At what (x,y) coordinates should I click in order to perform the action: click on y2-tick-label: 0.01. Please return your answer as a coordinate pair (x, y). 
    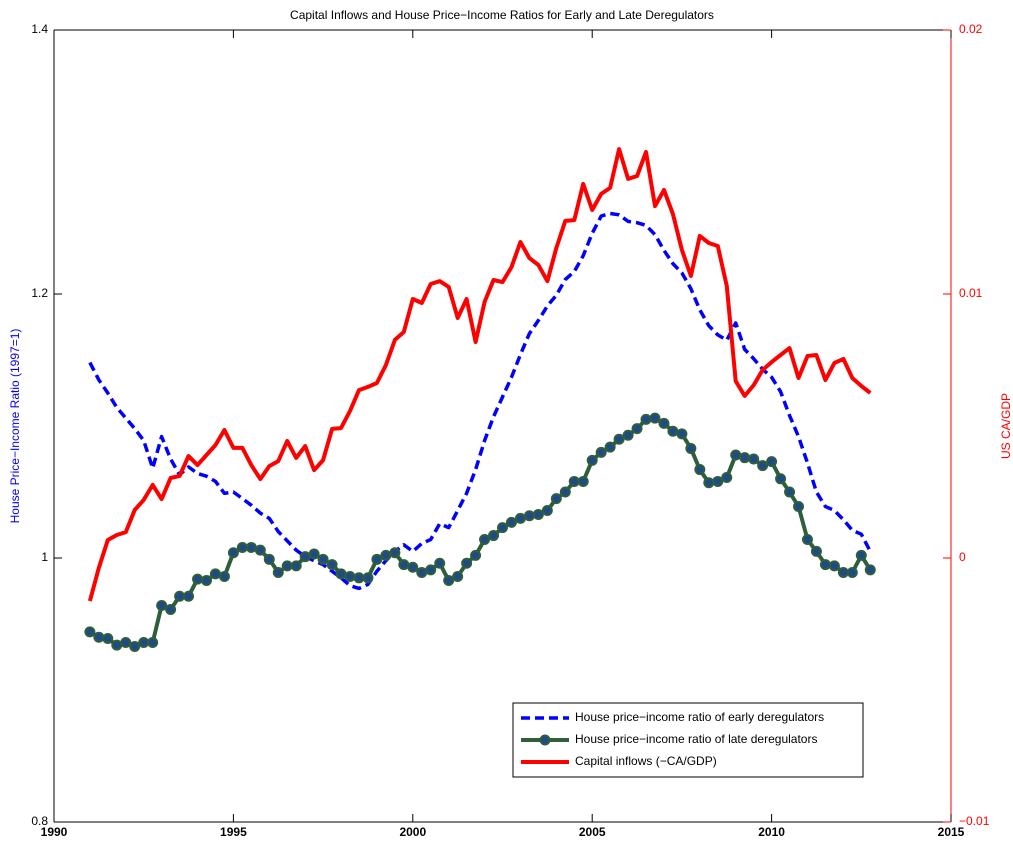
    Looking at the image, I should click on (971, 293).